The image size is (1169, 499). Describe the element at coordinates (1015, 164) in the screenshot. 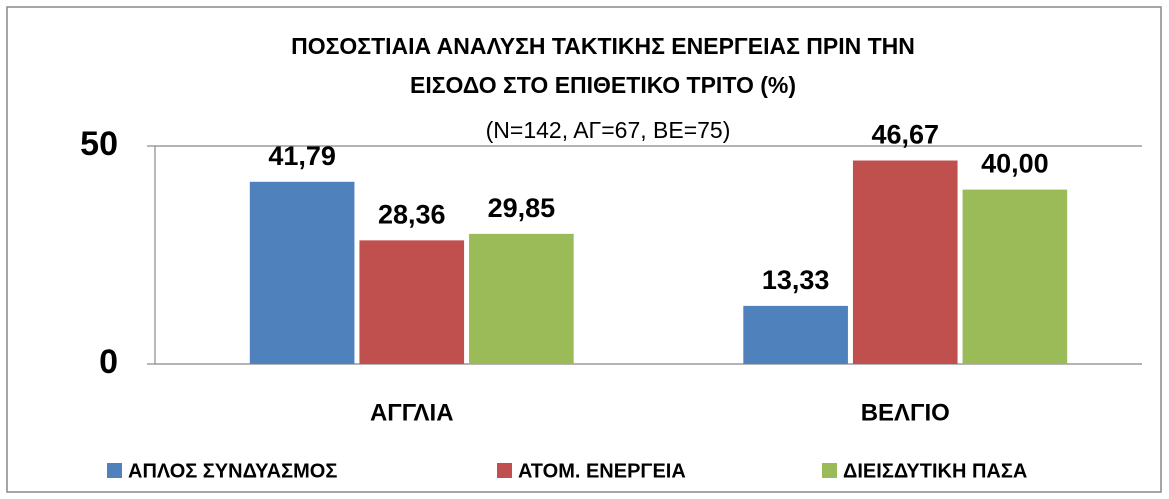

I see `value-label: 40,00` at that location.